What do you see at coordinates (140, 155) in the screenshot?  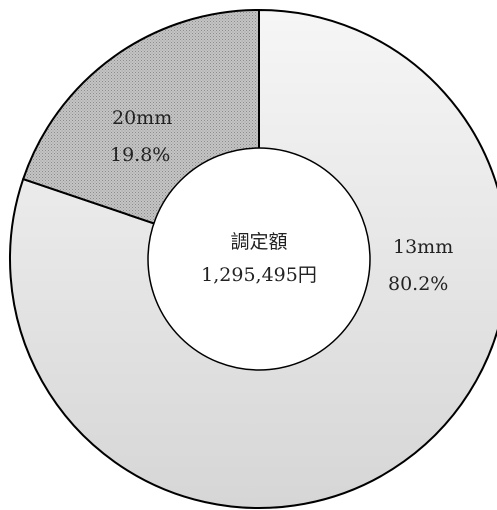 I see `slice-label-20mm-value: 19.8%` at bounding box center [140, 155].